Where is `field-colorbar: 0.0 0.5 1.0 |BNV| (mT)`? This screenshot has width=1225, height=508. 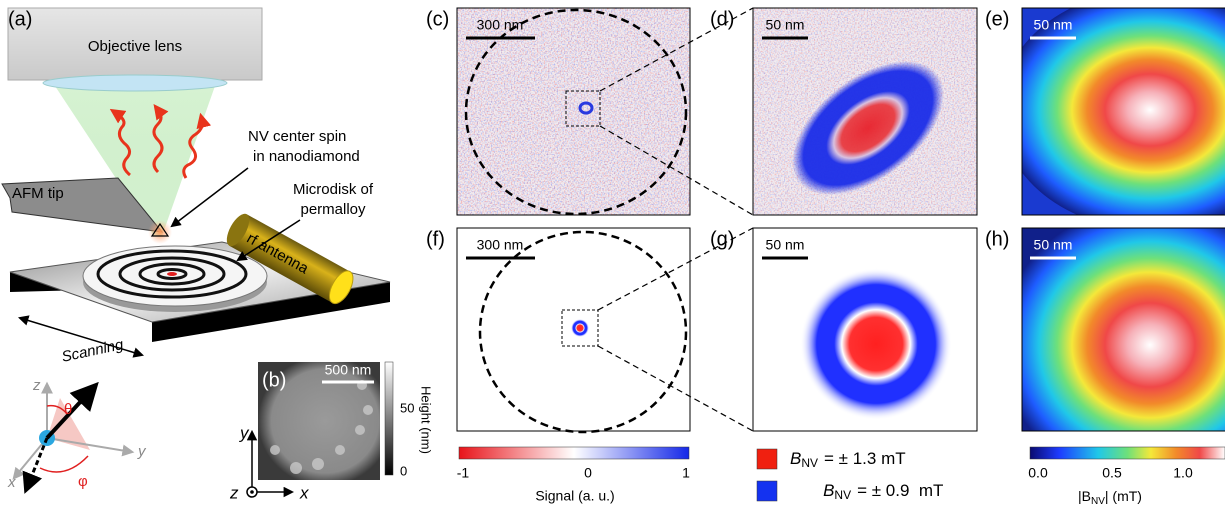
field-colorbar: 0.0 0.5 1.0 |BNV| (mT) is located at coordinates (1126, 476).